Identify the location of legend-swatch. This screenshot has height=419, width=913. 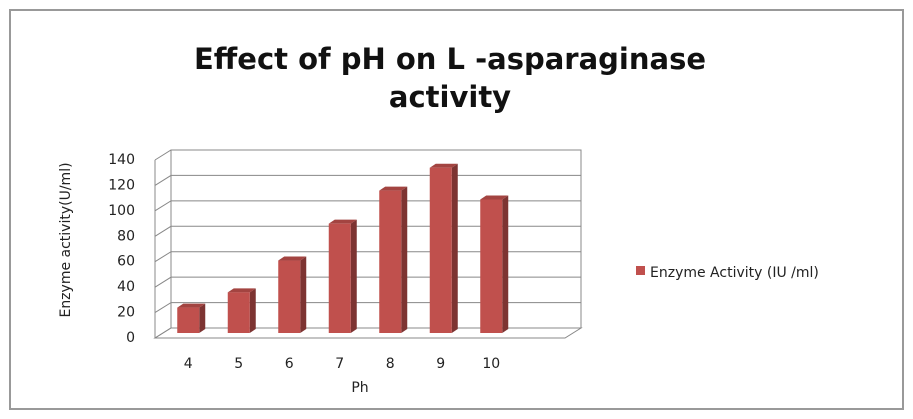
(640, 270).